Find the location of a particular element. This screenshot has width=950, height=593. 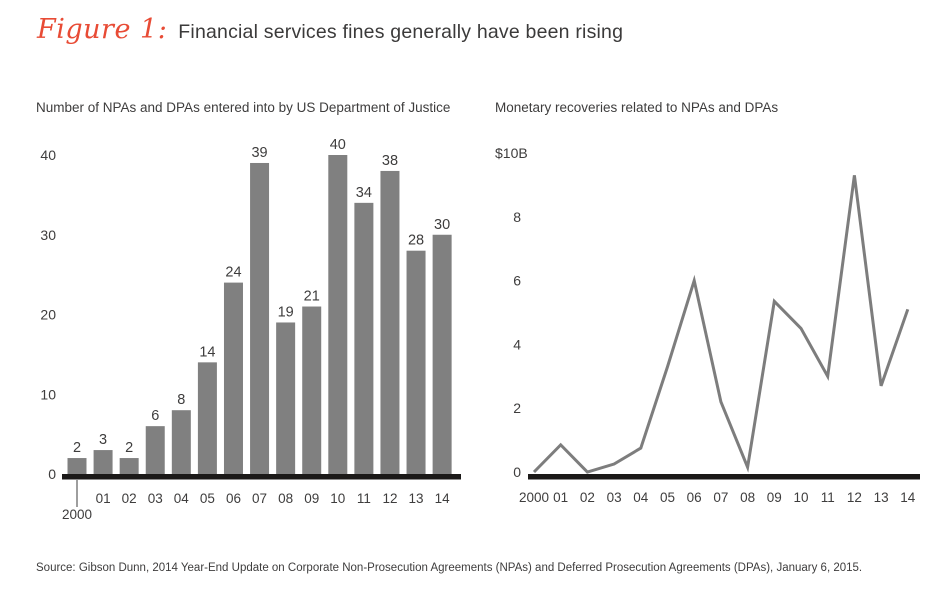

bar-x-tick-label: 04 is located at coordinates (182, 498).